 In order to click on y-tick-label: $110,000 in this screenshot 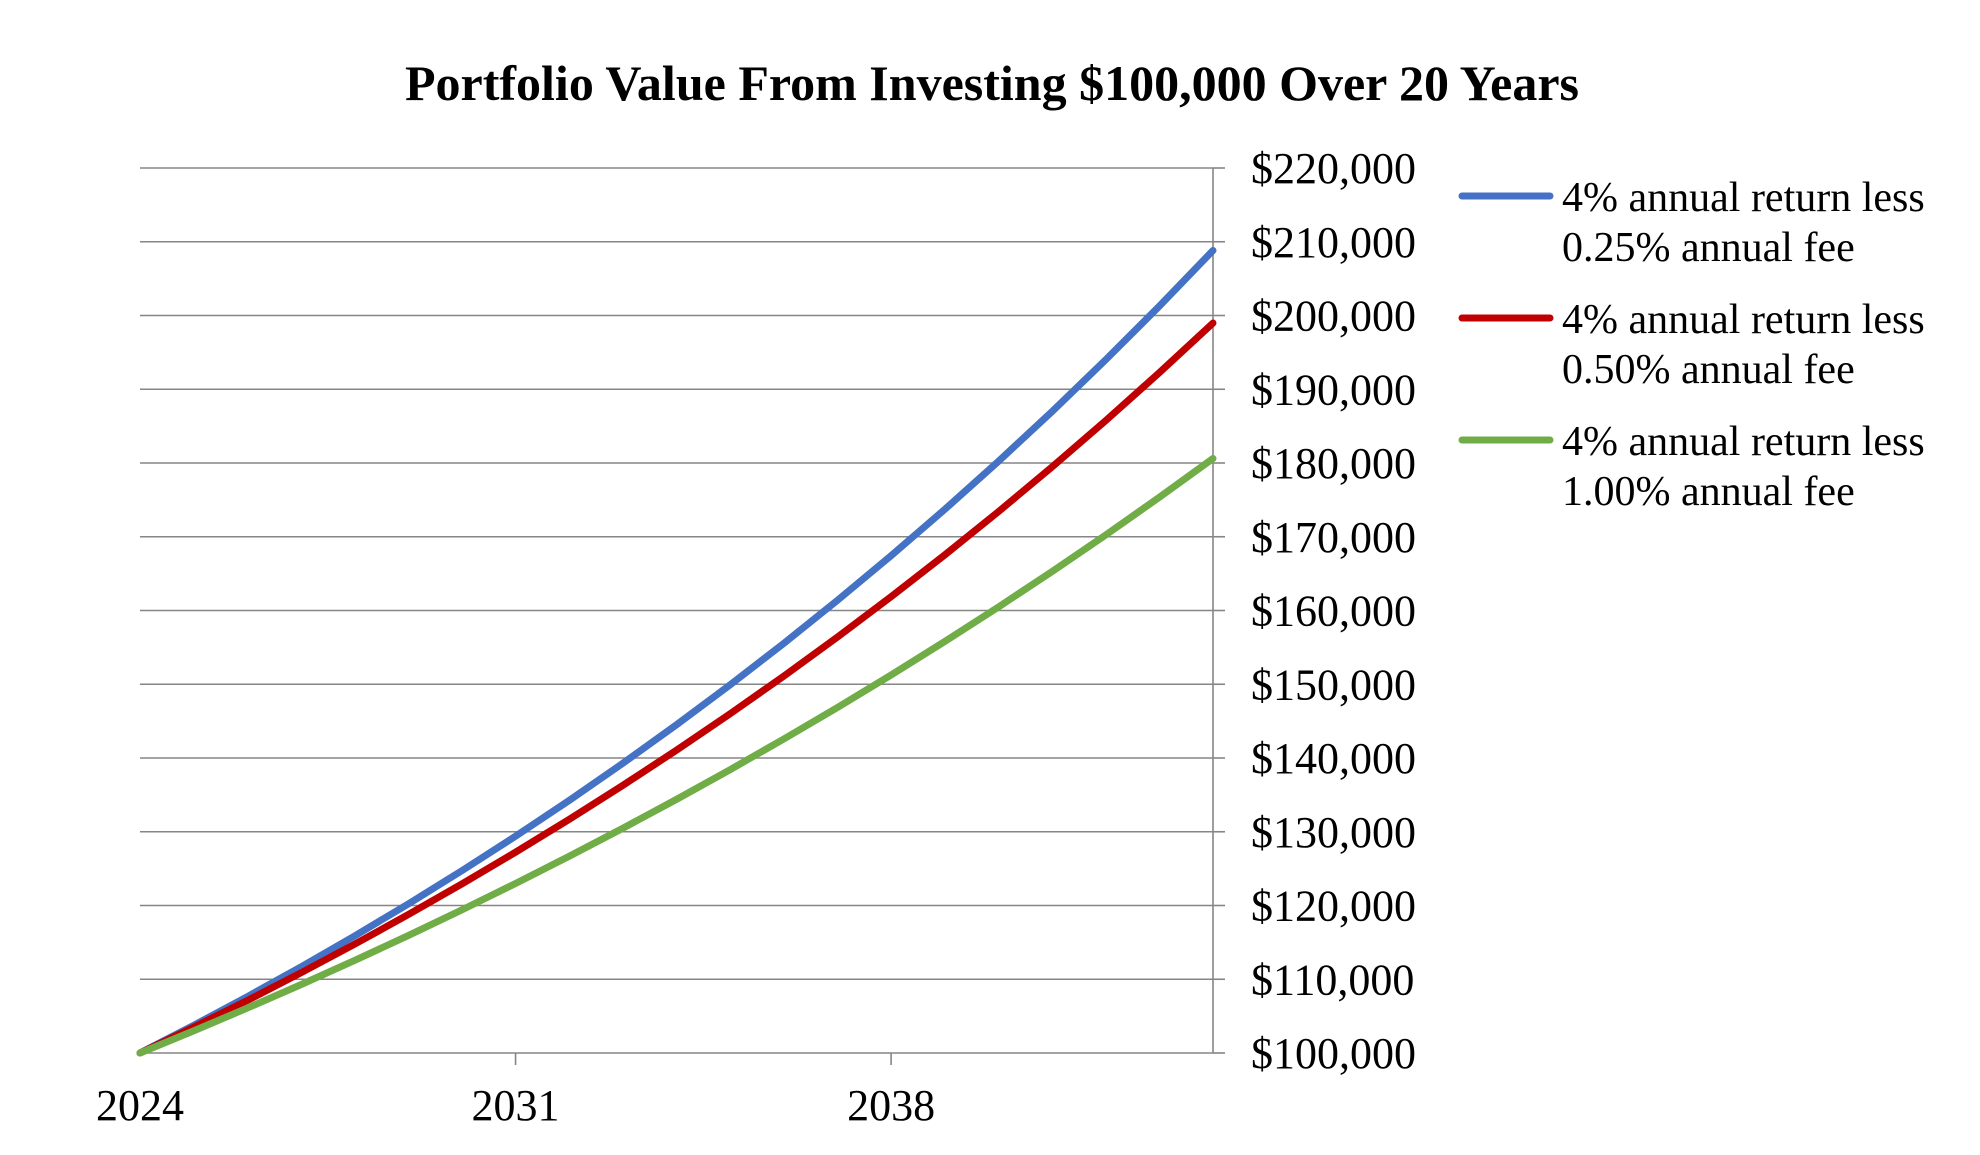, I will do `click(1332, 979)`.